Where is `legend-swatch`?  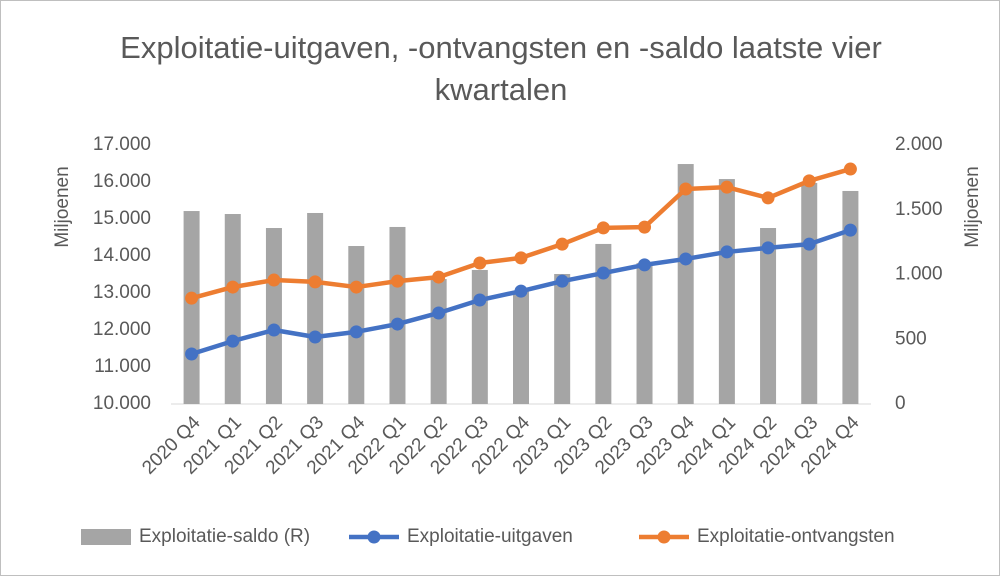
legend-swatch is located at coordinates (106, 537).